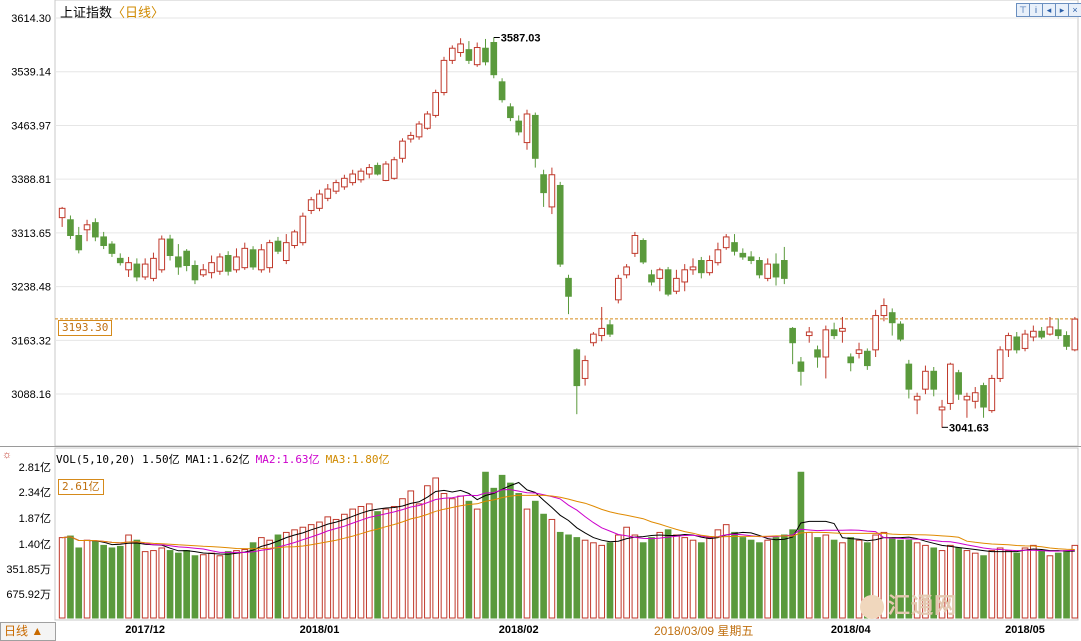  What do you see at coordinates (1074, 10) in the screenshot?
I see `close-icon: ×` at bounding box center [1074, 10].